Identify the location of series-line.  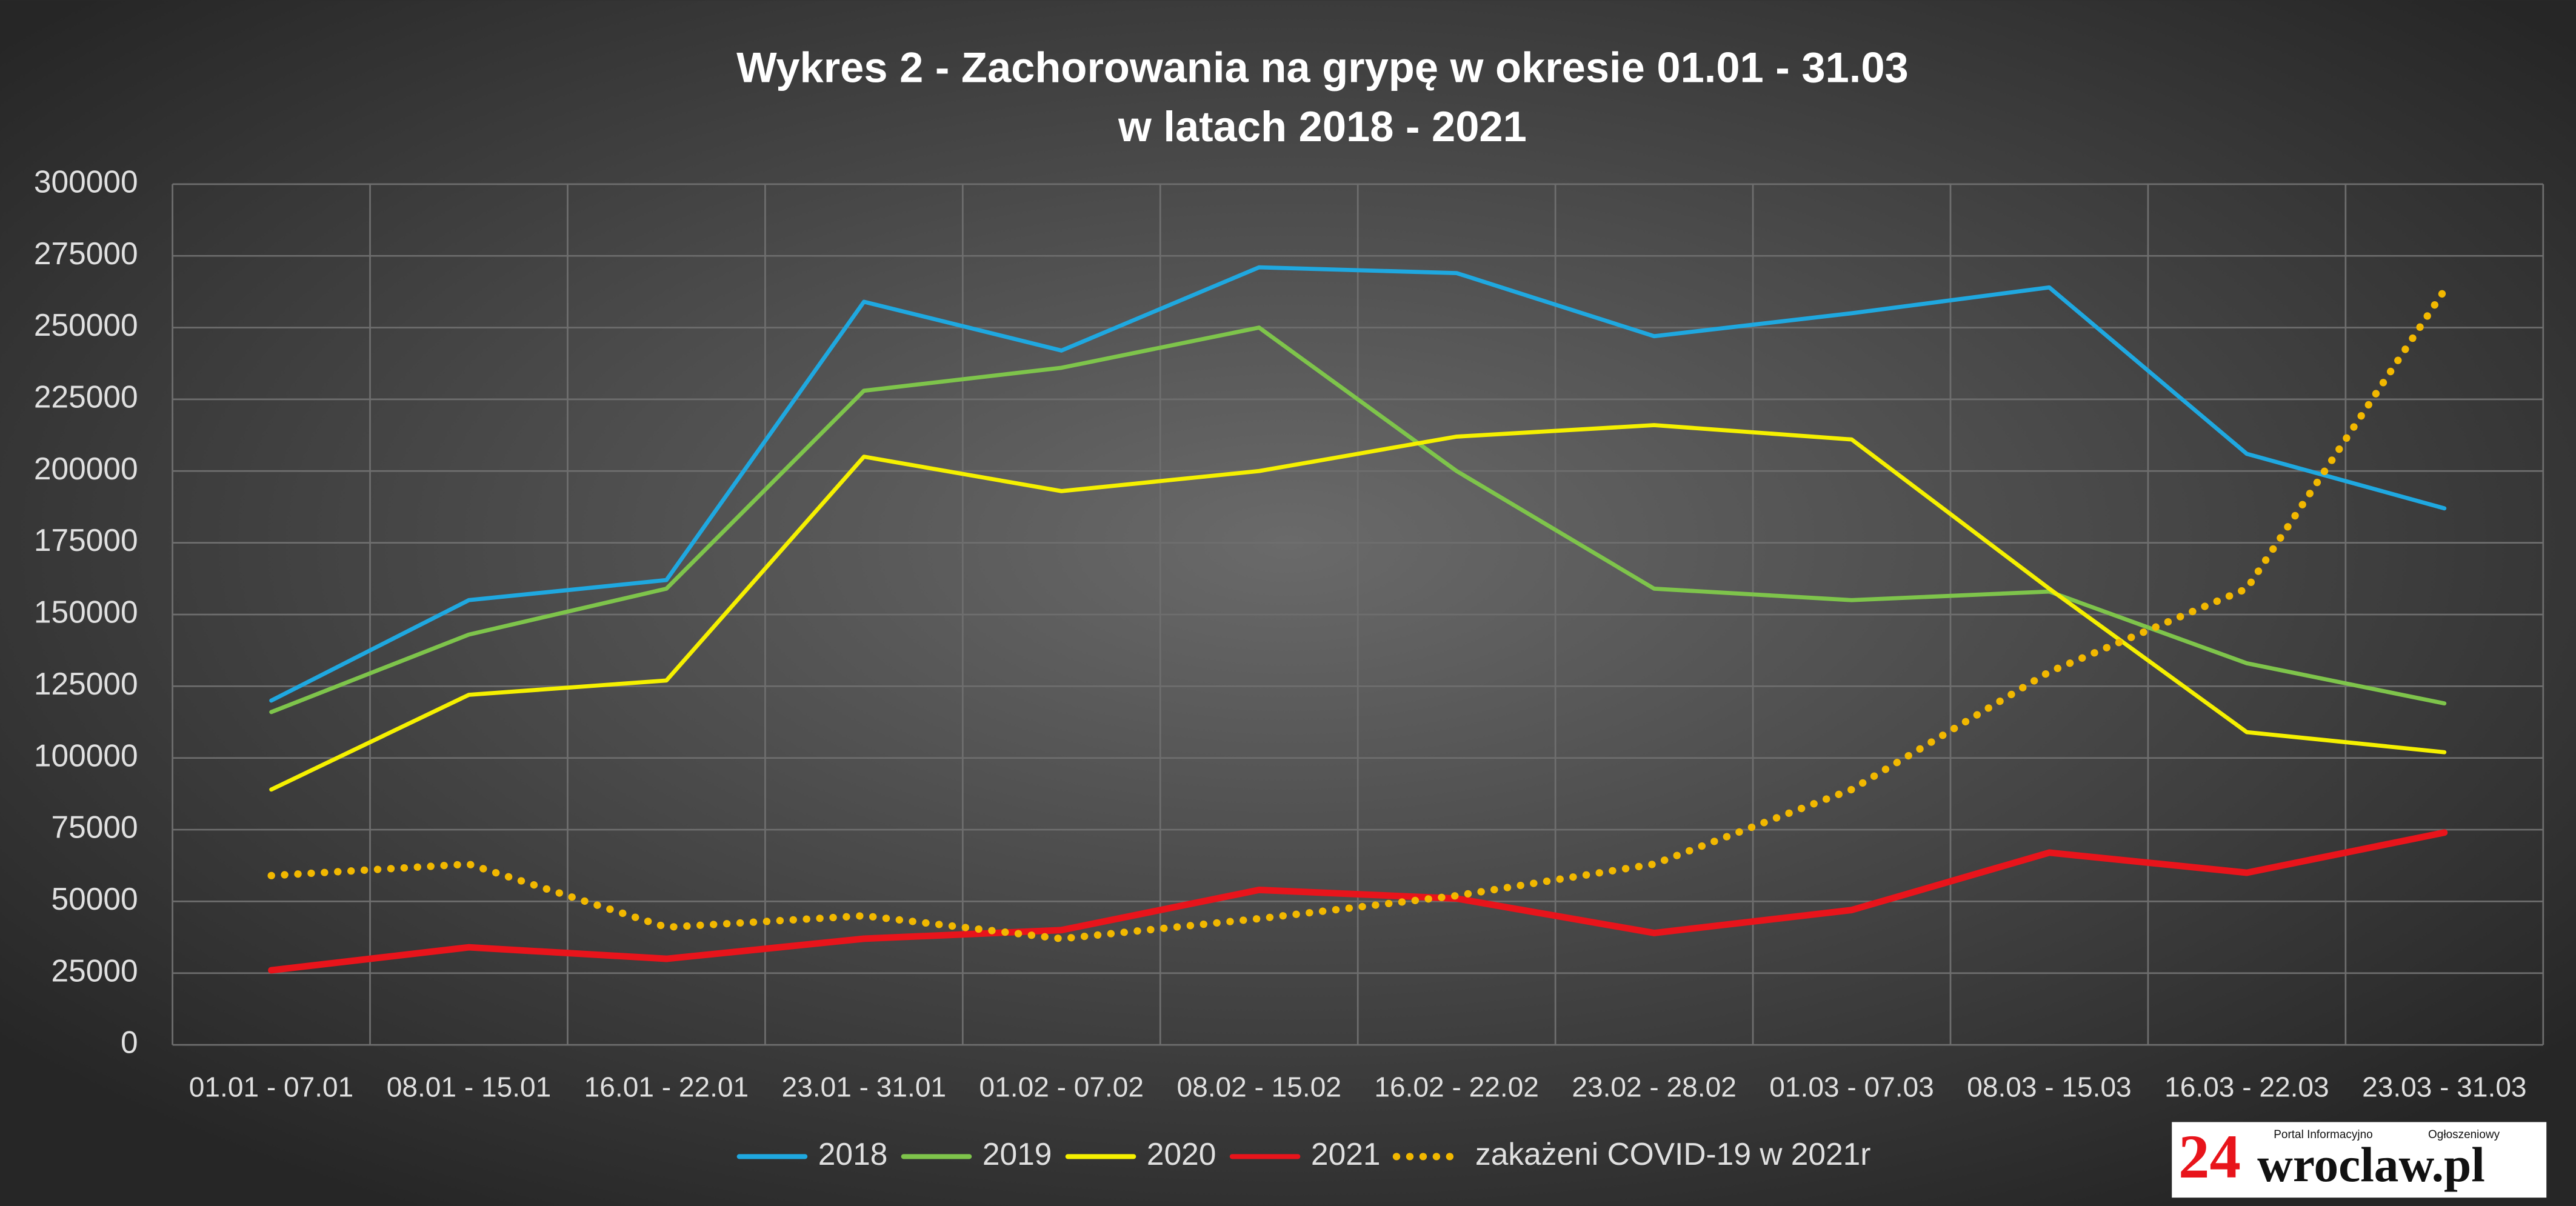
(1358, 901).